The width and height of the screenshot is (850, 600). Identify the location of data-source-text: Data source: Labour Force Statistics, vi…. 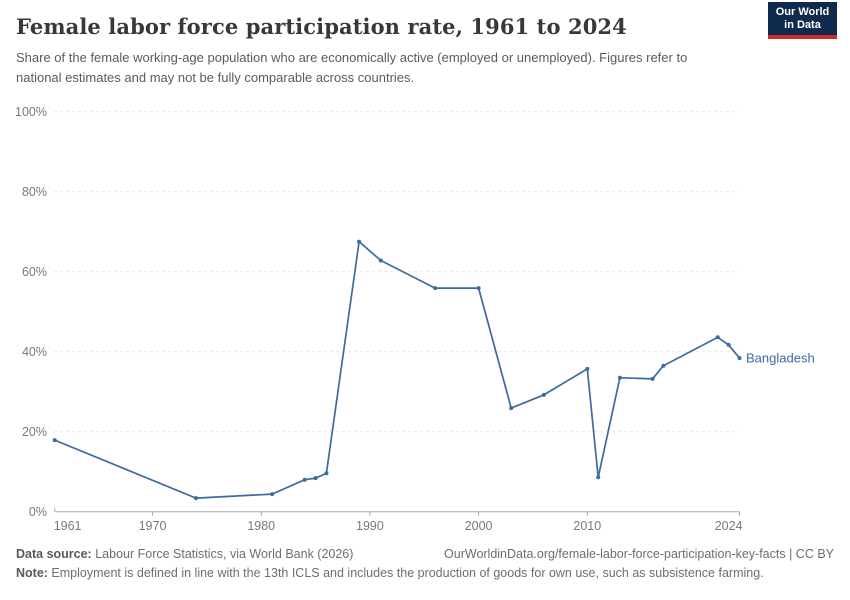
(184, 554).